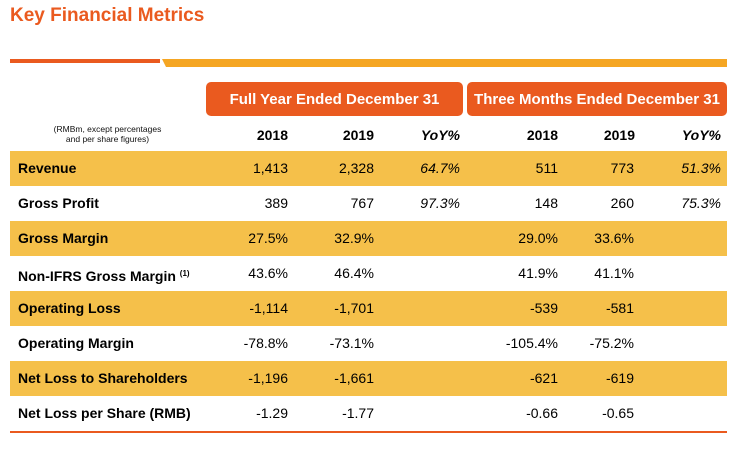 This screenshot has height=451, width=740. What do you see at coordinates (546, 203) in the screenshot?
I see `value-cell: 148` at bounding box center [546, 203].